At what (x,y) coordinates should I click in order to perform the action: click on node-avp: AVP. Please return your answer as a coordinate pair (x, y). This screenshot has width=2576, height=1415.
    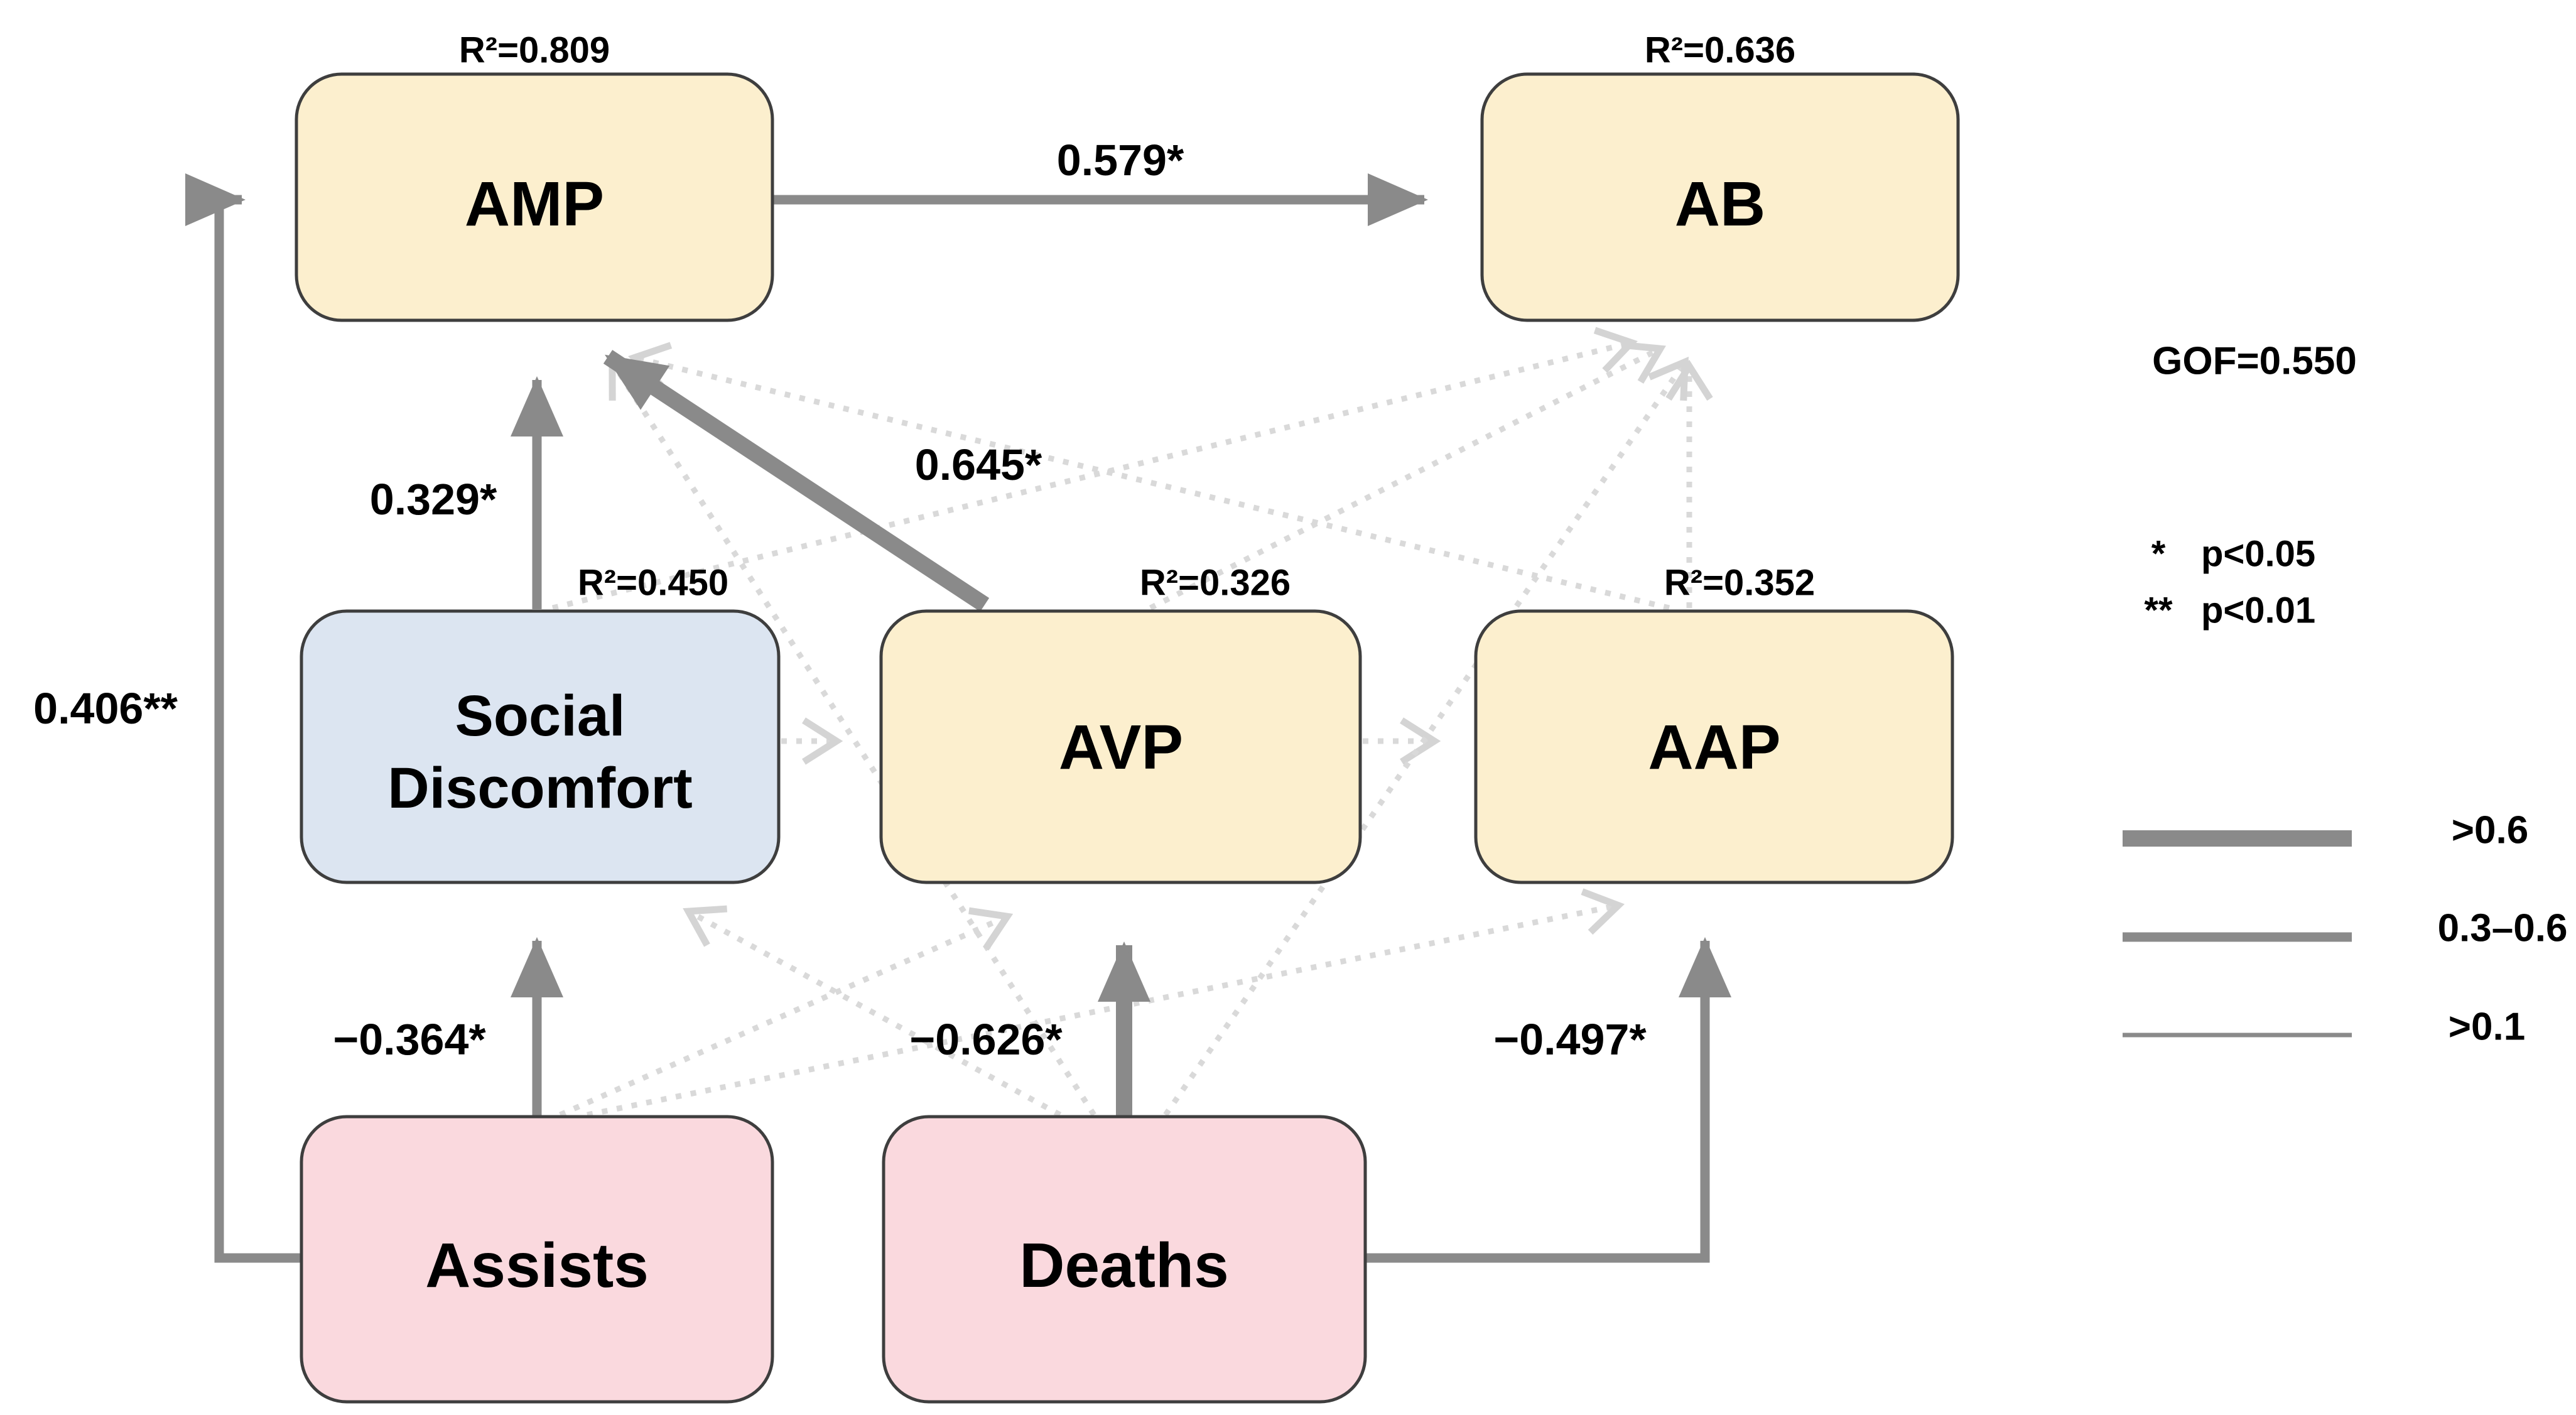
    Looking at the image, I should click on (1120, 746).